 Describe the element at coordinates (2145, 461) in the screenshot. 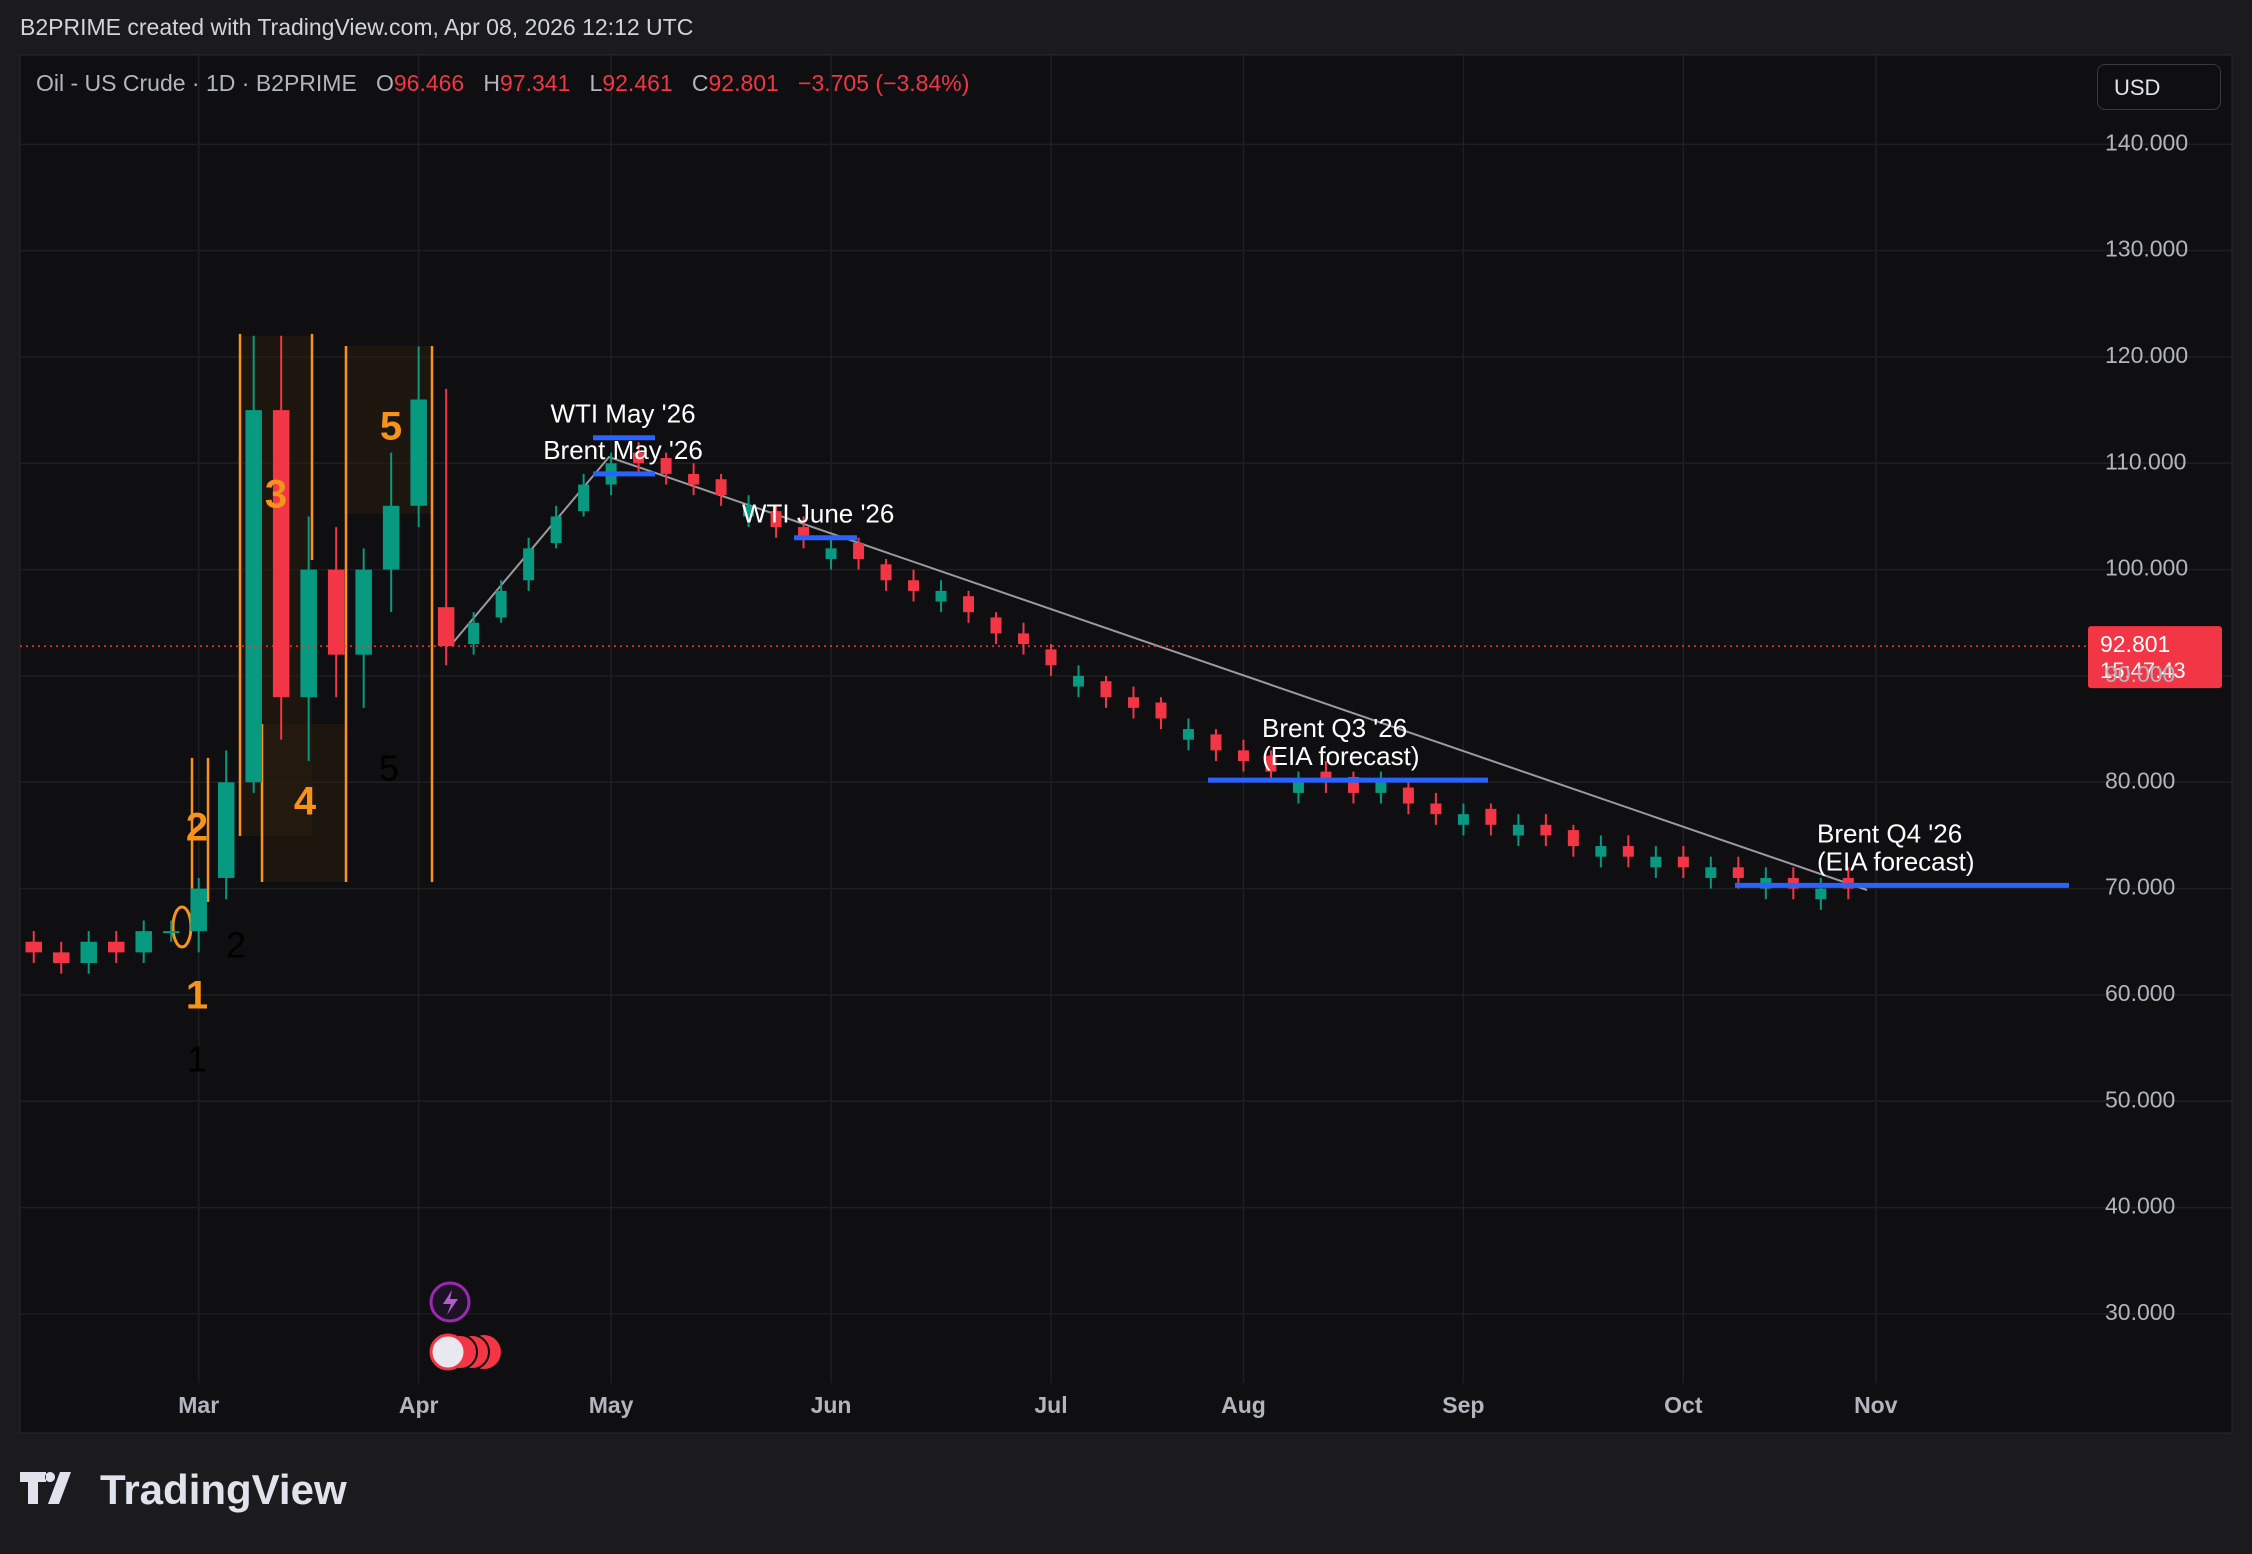

I see `y-tick-label: 110.000` at that location.